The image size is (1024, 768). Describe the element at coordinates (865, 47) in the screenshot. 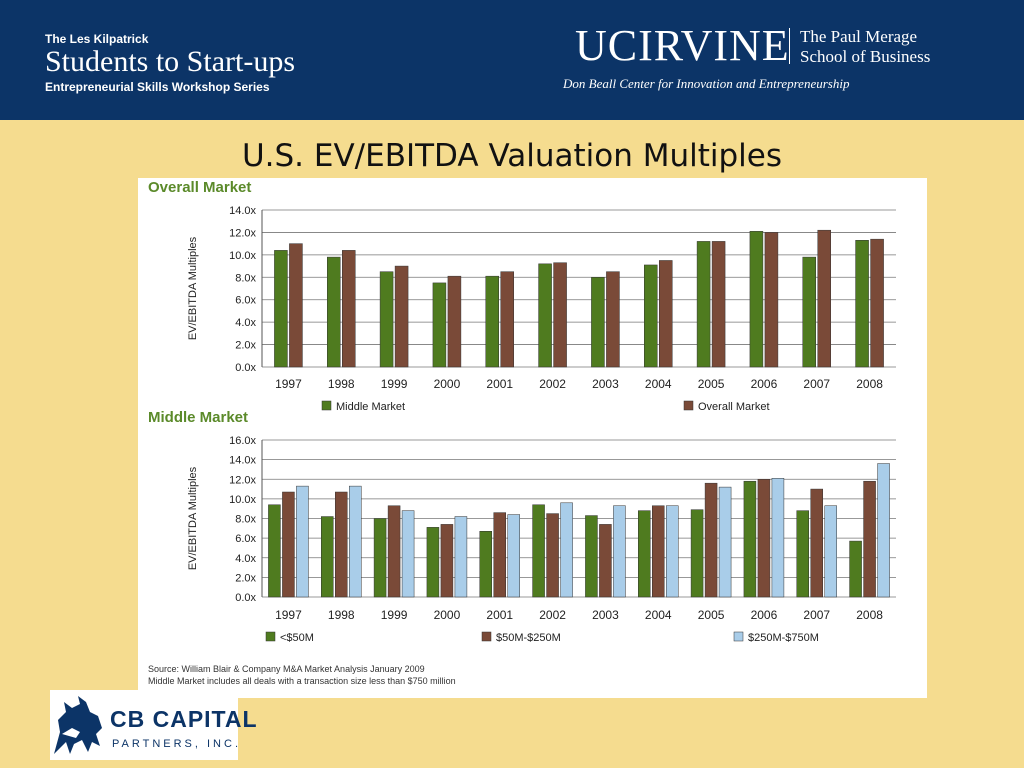

I see `school-name: The Paul Merage School of Business` at that location.